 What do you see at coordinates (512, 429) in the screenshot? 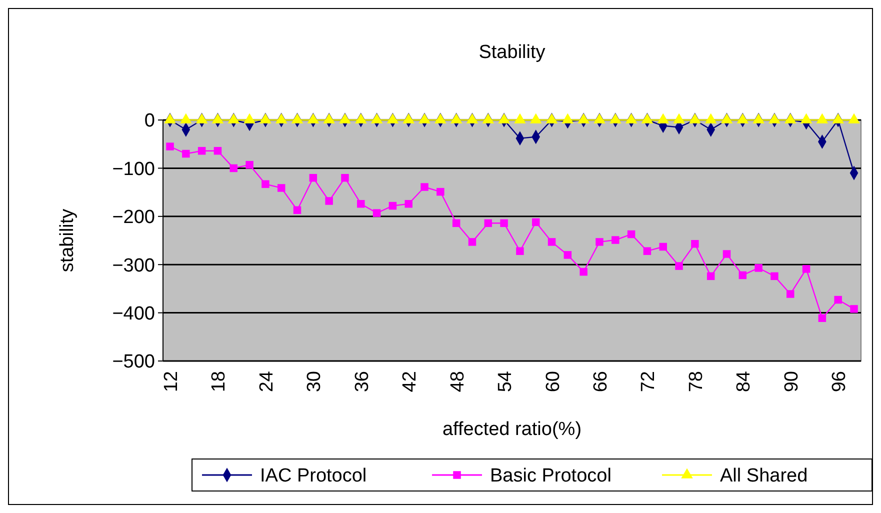
I see `x-axis-title: affected ratio(%)` at bounding box center [512, 429].